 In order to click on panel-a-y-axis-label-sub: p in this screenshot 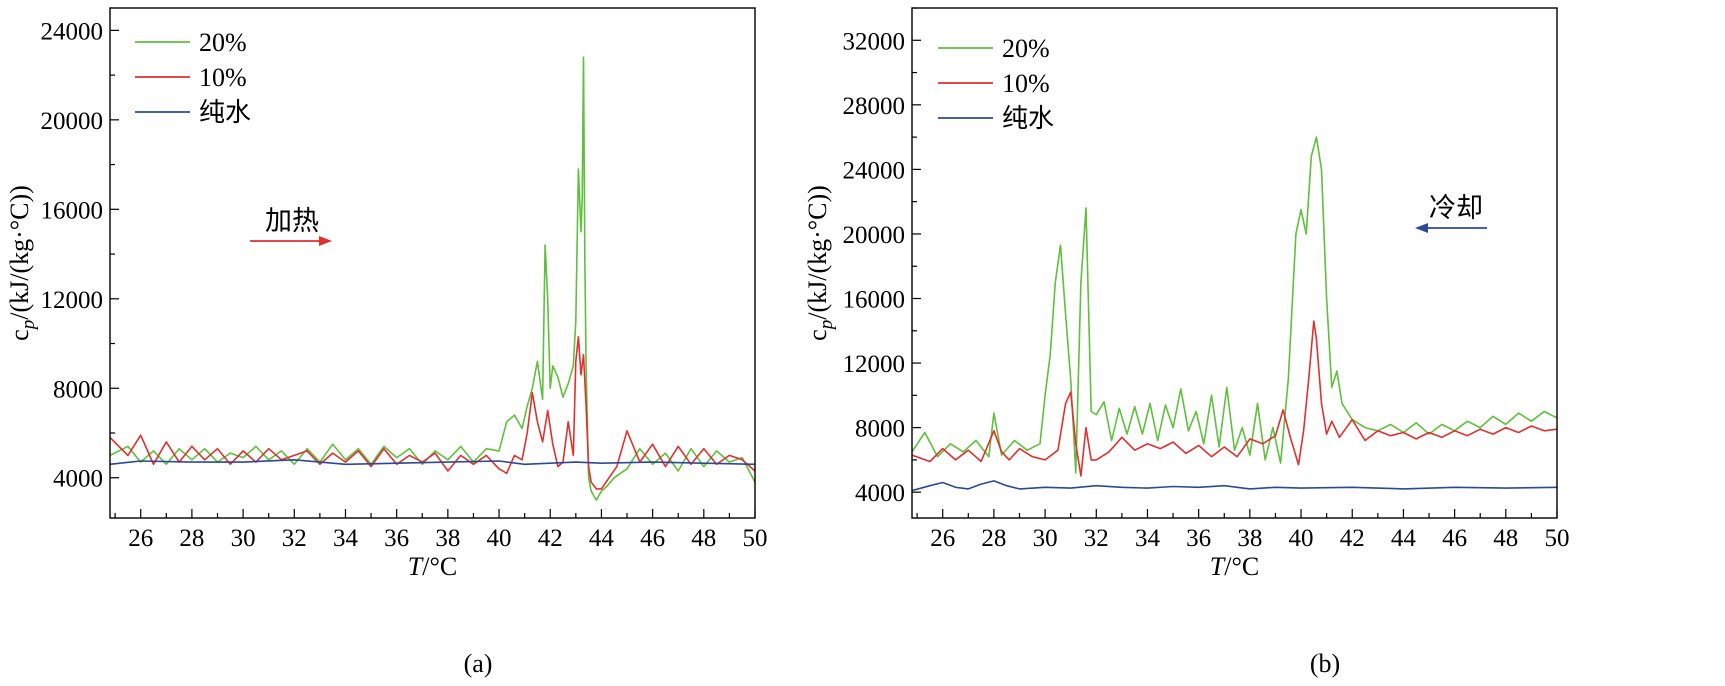, I will do `click(28, 326)`.